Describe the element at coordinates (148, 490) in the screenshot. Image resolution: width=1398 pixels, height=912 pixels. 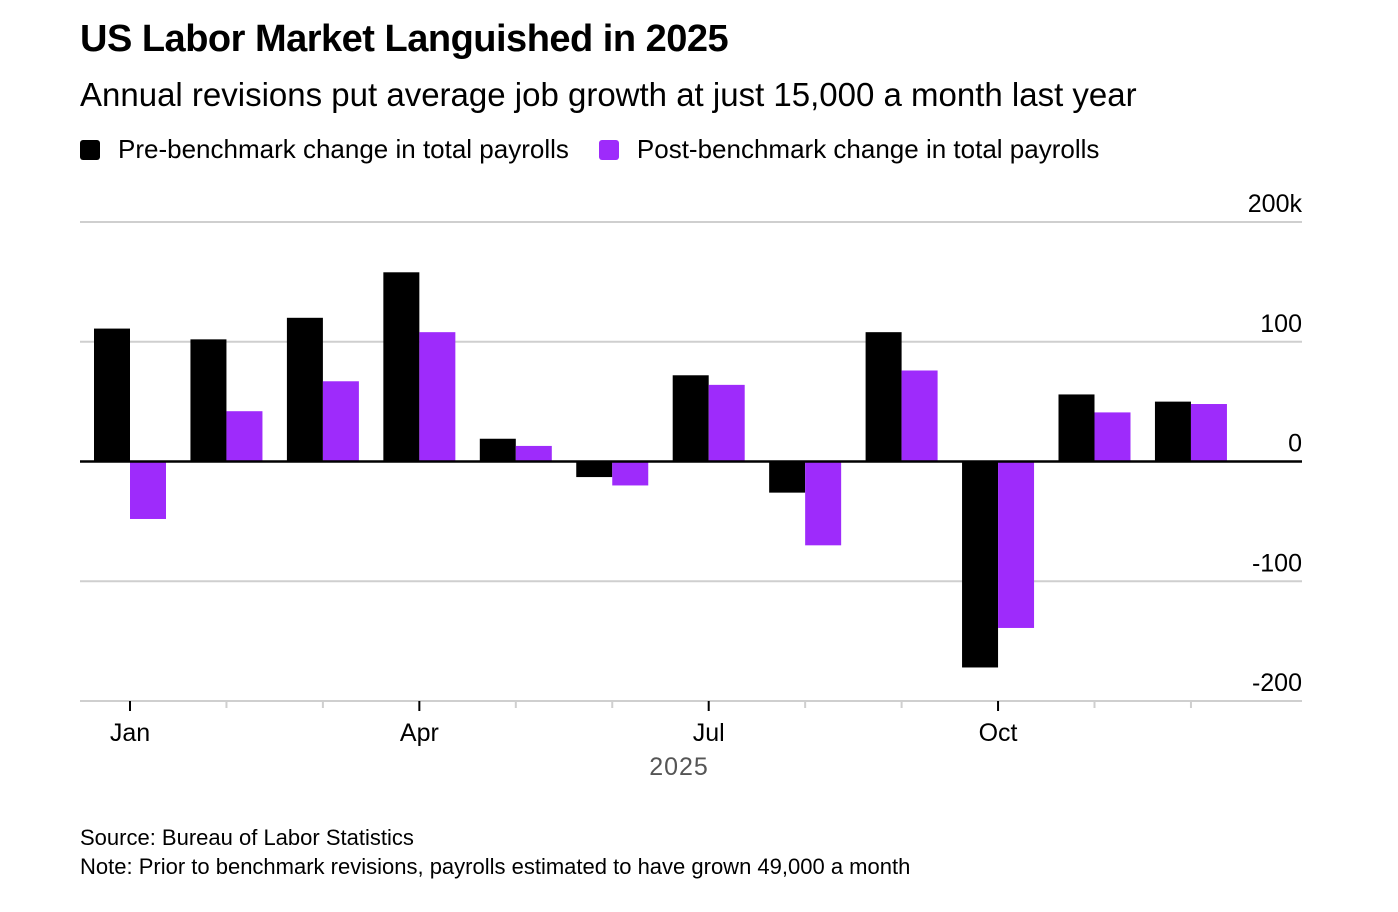
I see `post-benchmark-bar-jan` at that location.